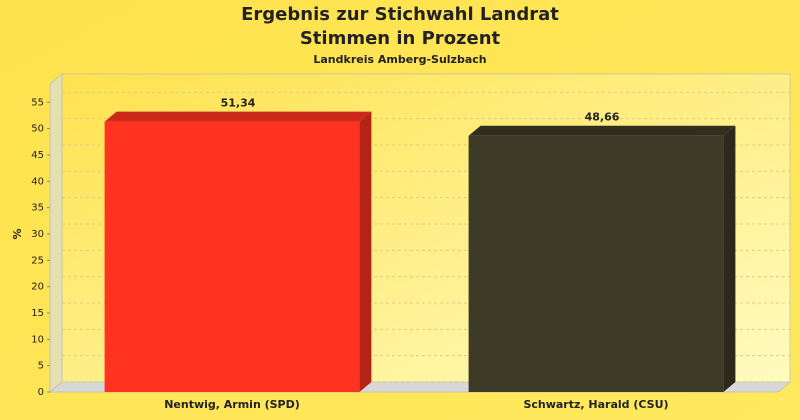 Image resolution: width=800 pixels, height=420 pixels. What do you see at coordinates (238, 103) in the screenshot?
I see `value-label: 51,34` at bounding box center [238, 103].